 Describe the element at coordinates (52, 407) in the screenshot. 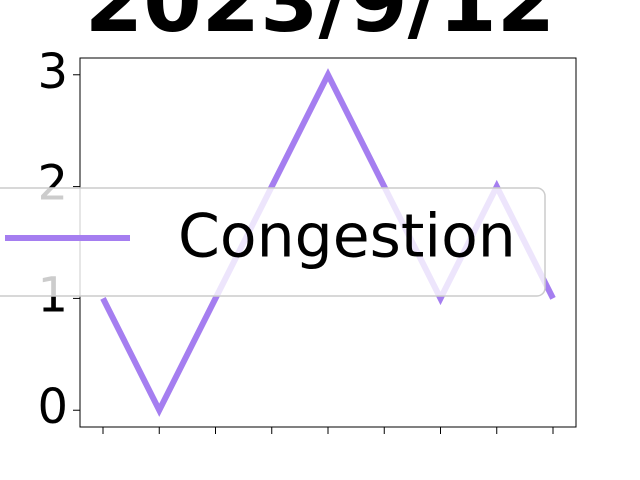

I see `y-tick-label: 0` at that location.